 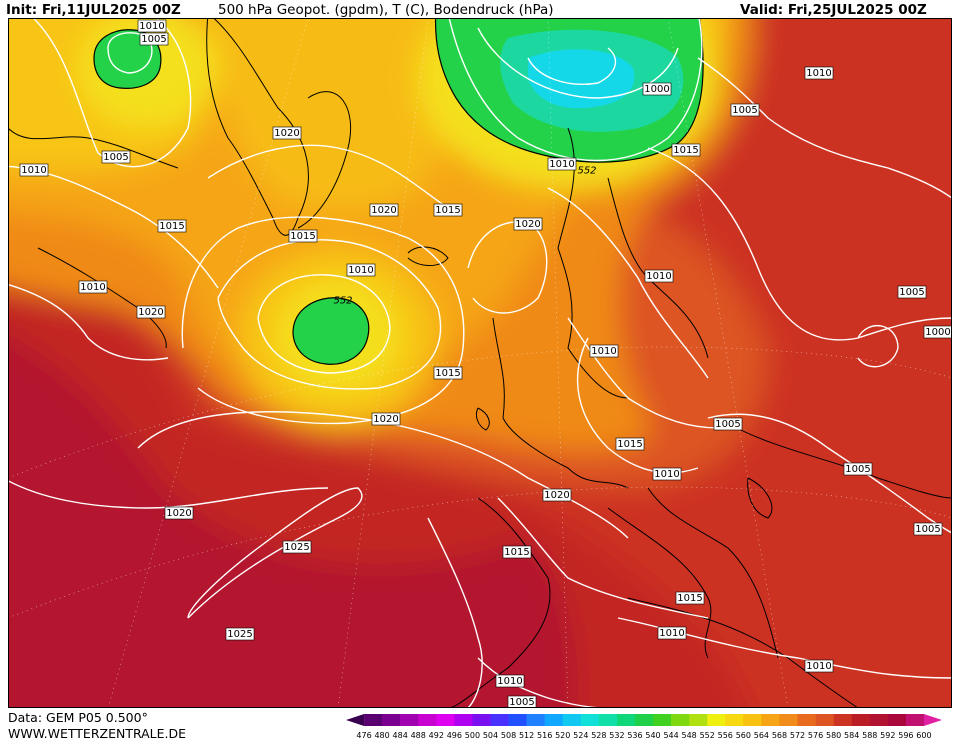 What do you see at coordinates (923, 735) in the screenshot?
I see `colorbar-tick-label: 600` at bounding box center [923, 735].